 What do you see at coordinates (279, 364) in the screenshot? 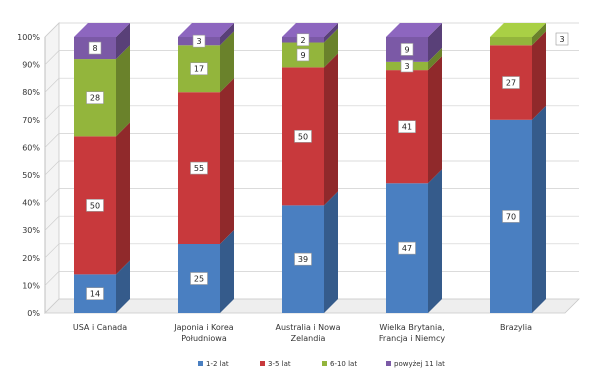
I see `legend-label: 3-5 lat` at bounding box center [279, 364].